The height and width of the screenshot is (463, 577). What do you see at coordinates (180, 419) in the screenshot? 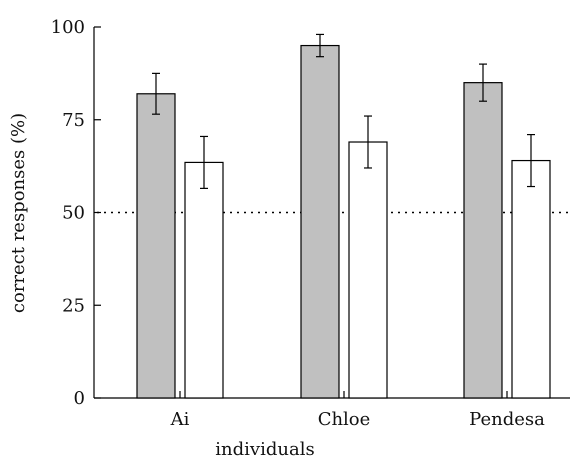
I see `x-tick-label: Ai` at bounding box center [180, 419].